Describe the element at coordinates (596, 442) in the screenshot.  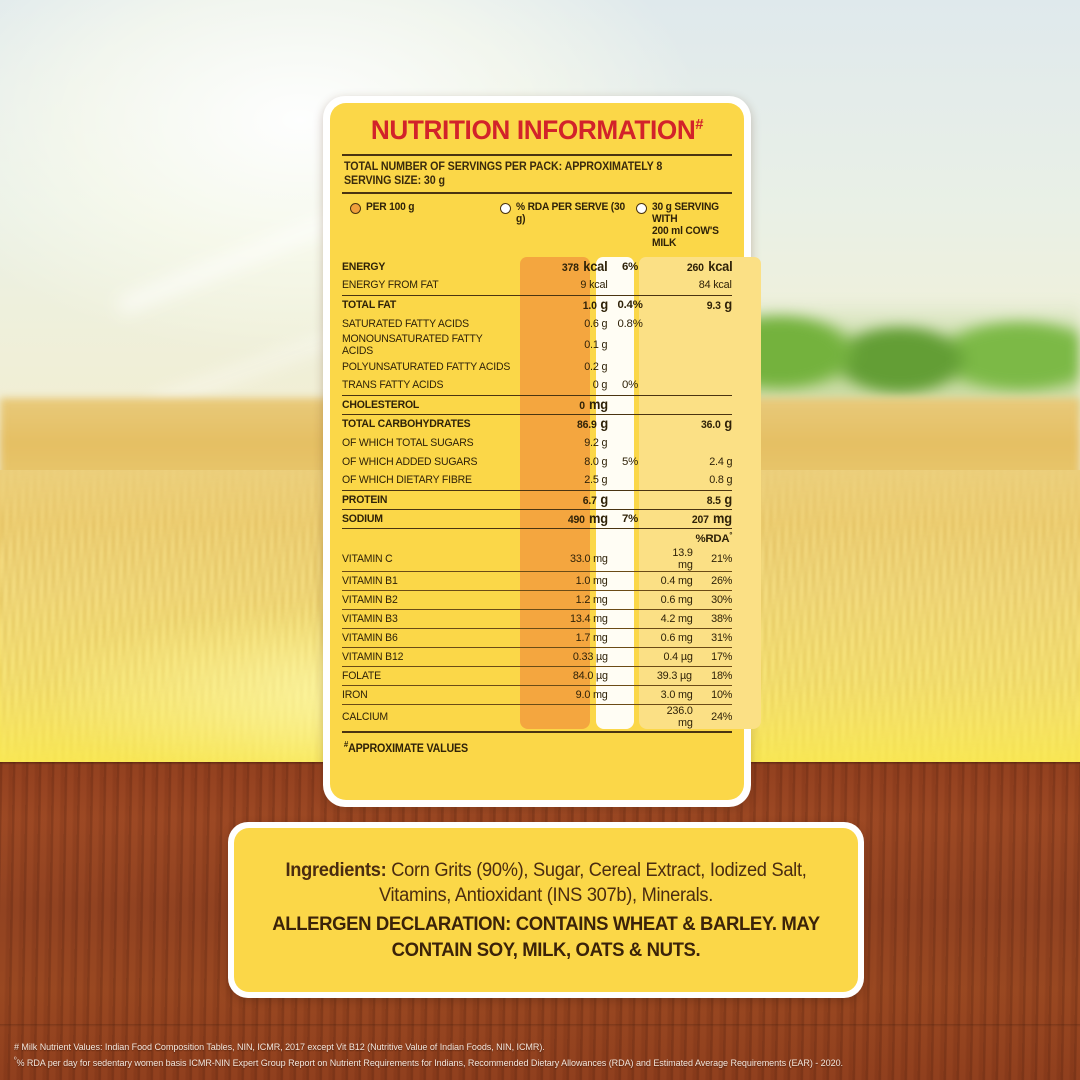
I see `row-value-per-100g: 9.2 g` at that location.